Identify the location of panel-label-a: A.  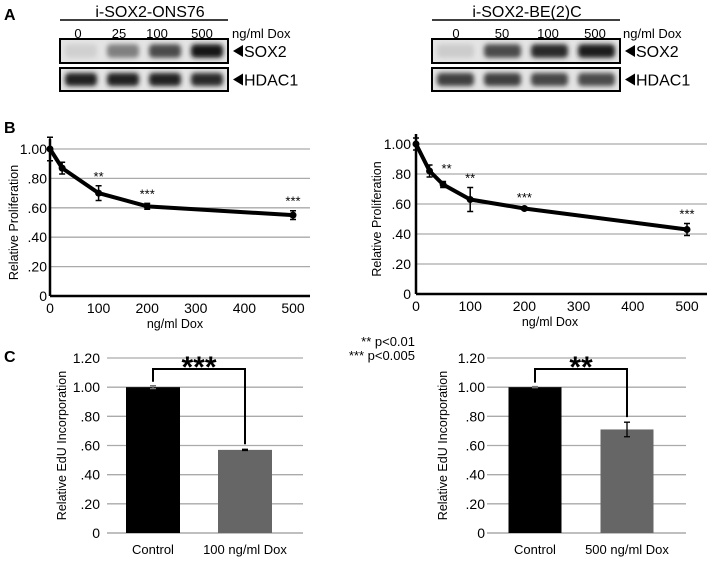
(10, 15).